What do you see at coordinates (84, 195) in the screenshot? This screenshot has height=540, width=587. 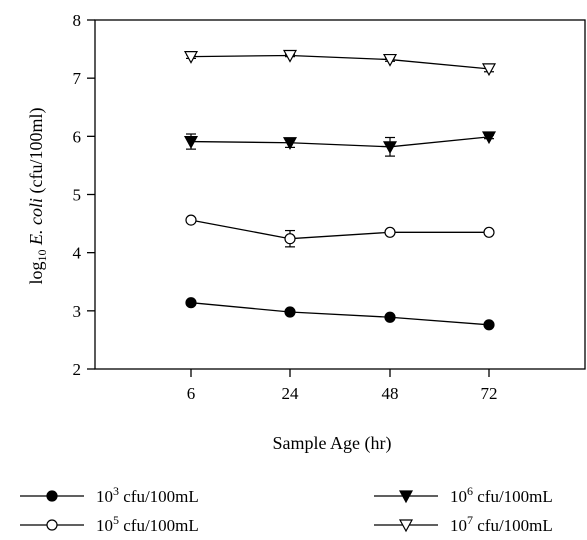 I see `y-axis: 2 3 4 5 6 7 8` at bounding box center [84, 195].